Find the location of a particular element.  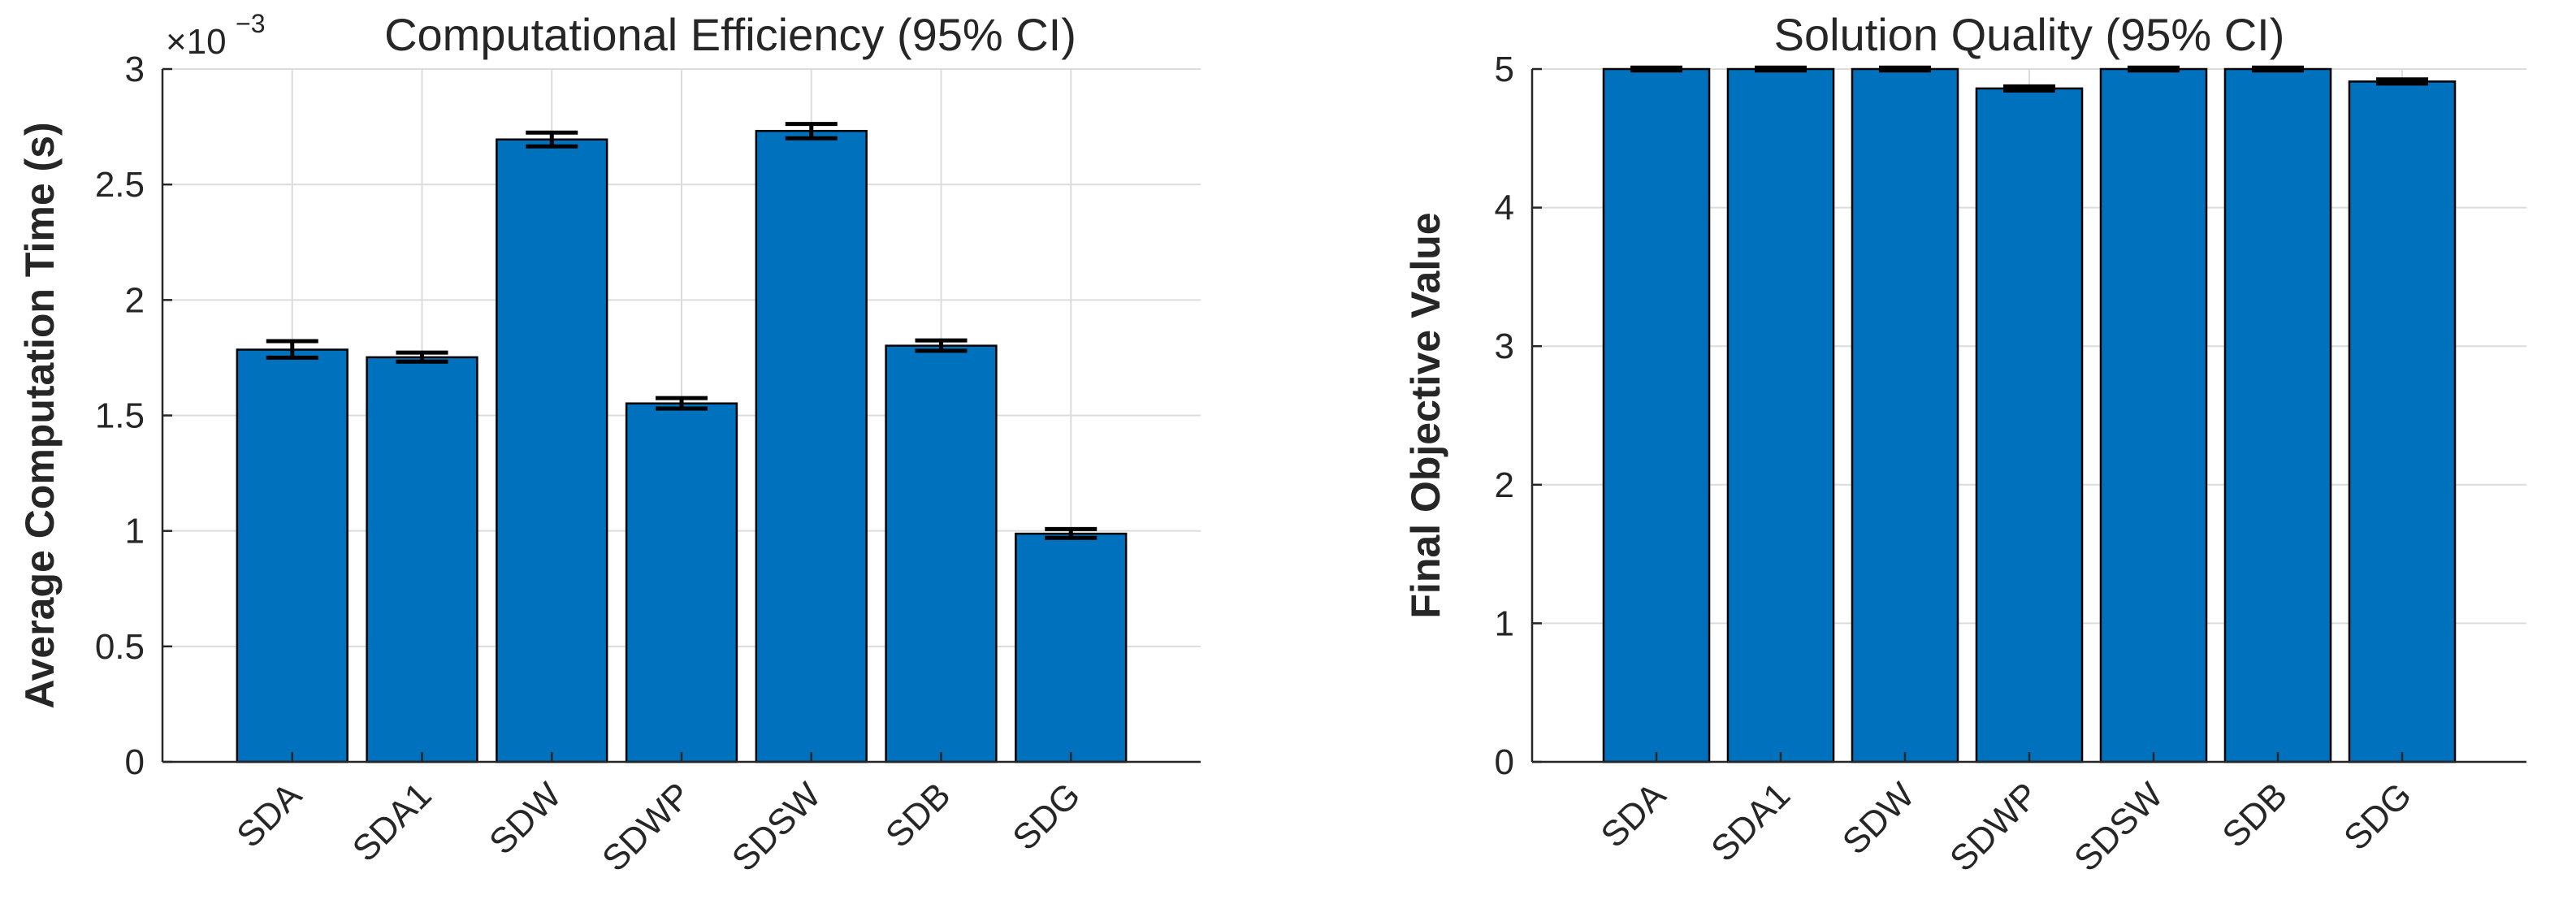

y-tick-label: 4 is located at coordinates (1504, 208).